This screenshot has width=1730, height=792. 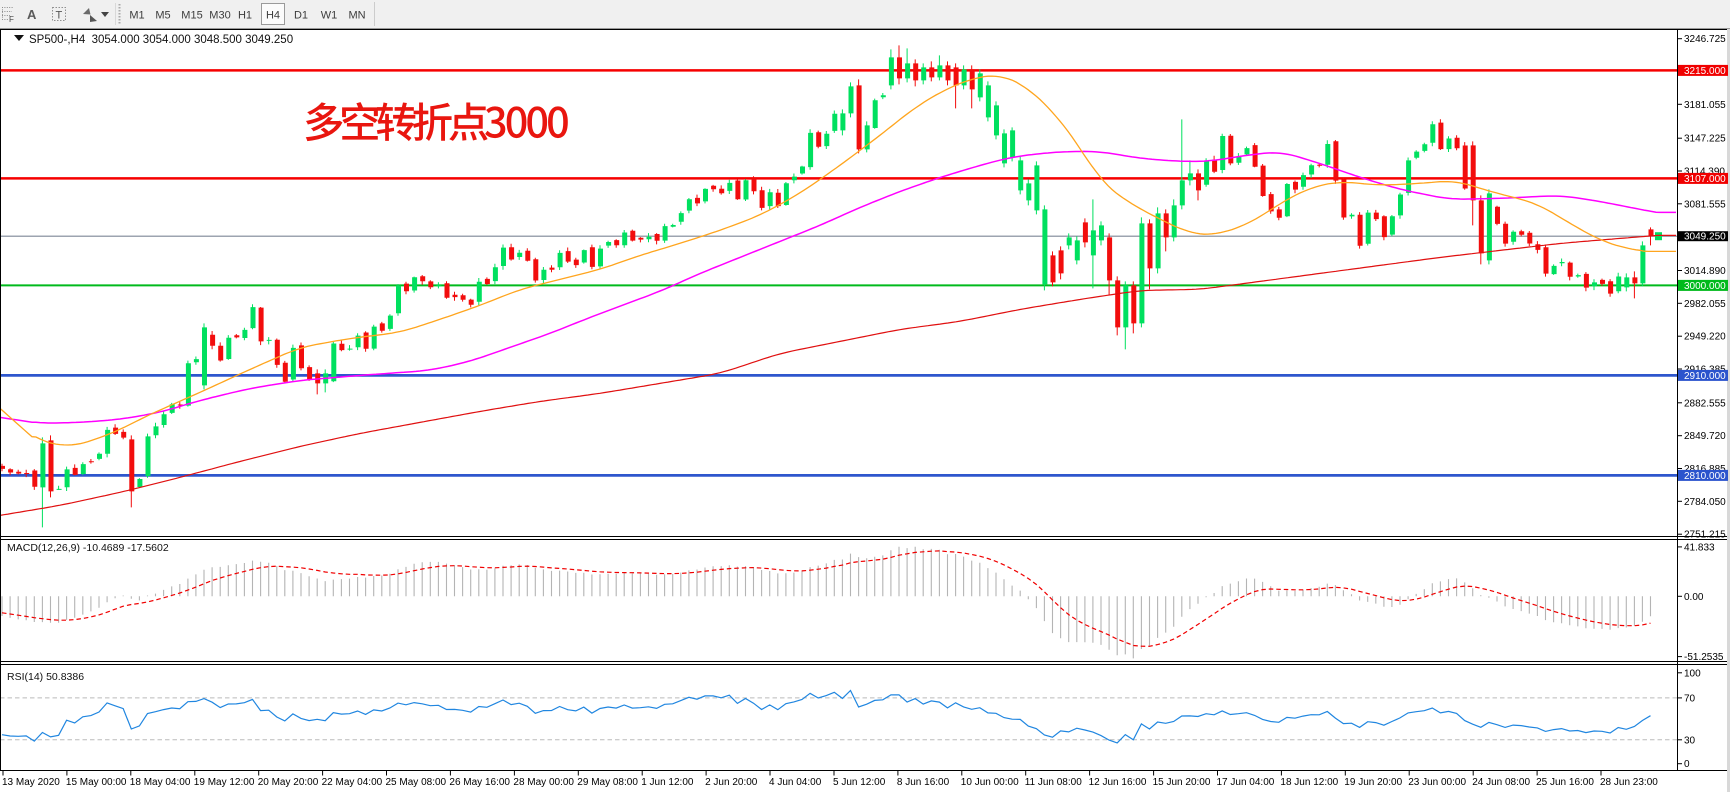 I want to click on svg-text: 26 May 16:00, so click(x=479, y=782).